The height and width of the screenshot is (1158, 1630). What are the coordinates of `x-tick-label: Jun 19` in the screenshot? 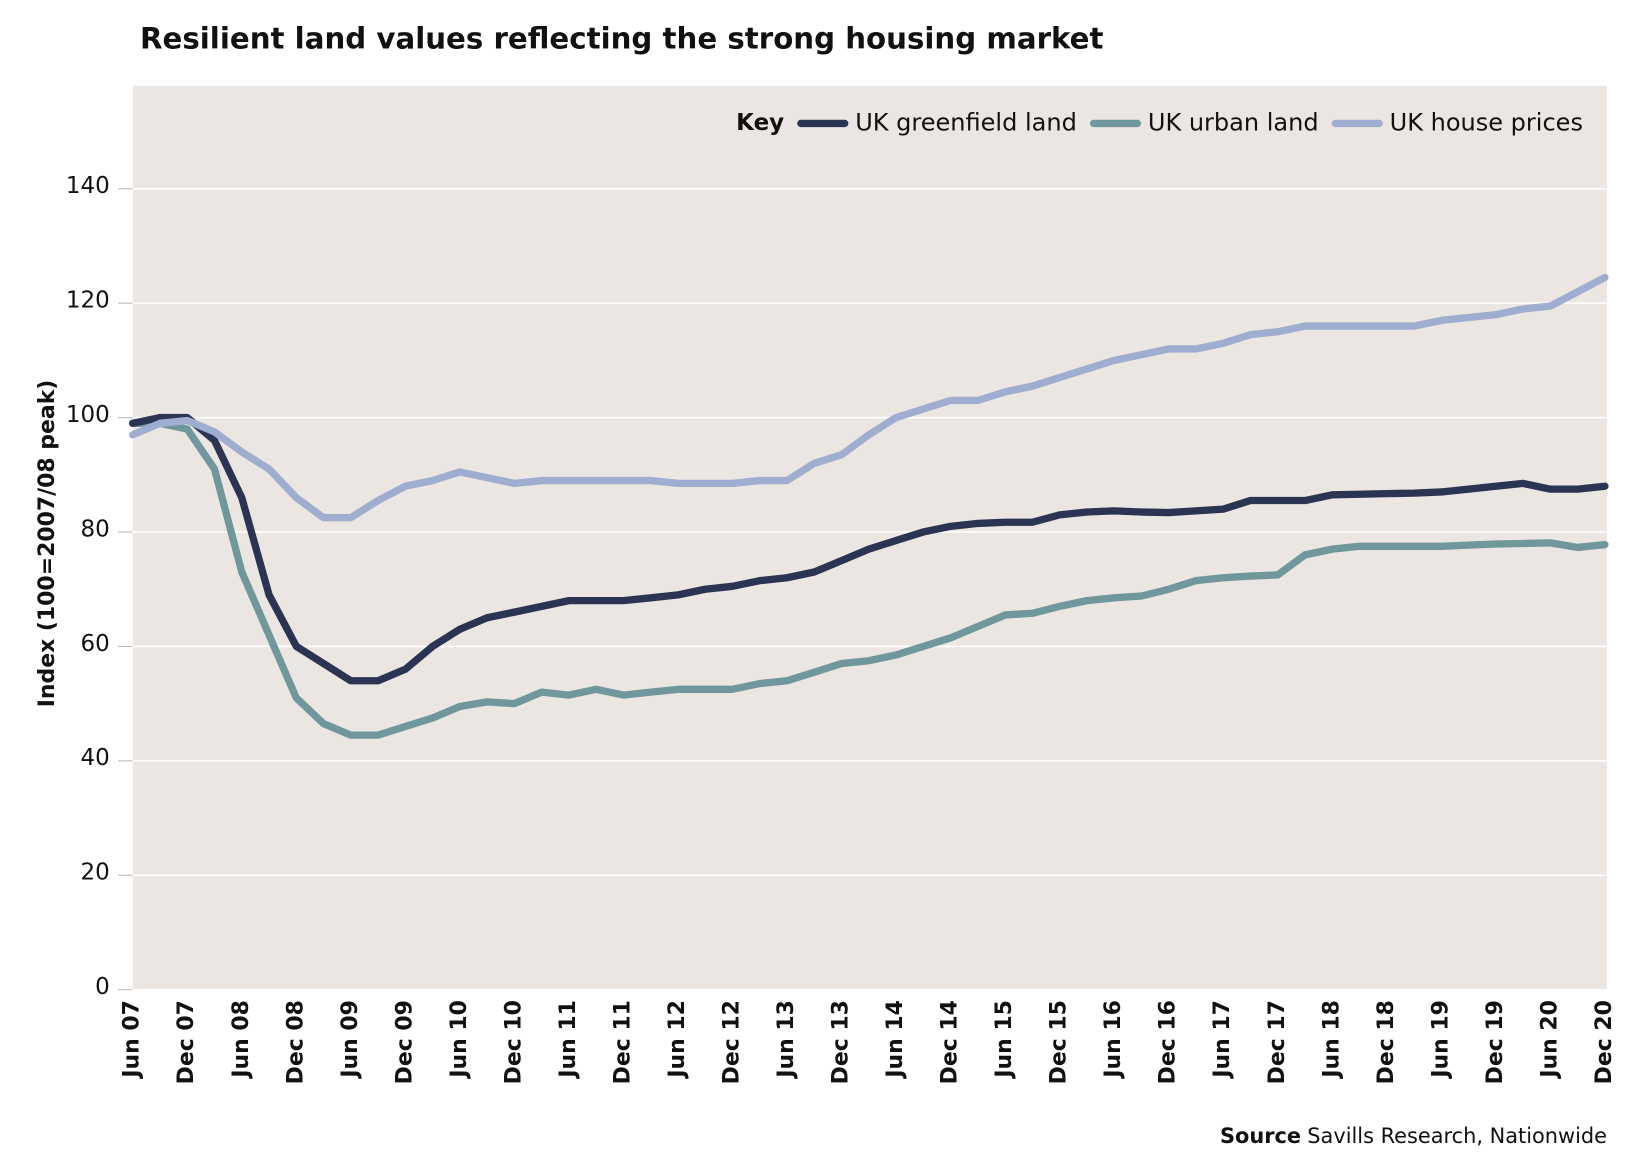 It's located at (1440, 1040).